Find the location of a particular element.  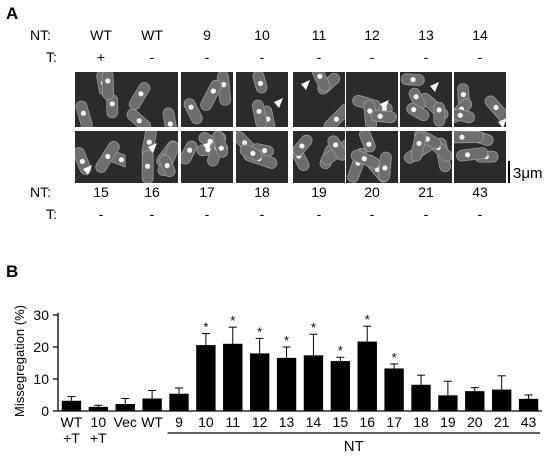

row1-nt-label: NT: is located at coordinates (40, 35).